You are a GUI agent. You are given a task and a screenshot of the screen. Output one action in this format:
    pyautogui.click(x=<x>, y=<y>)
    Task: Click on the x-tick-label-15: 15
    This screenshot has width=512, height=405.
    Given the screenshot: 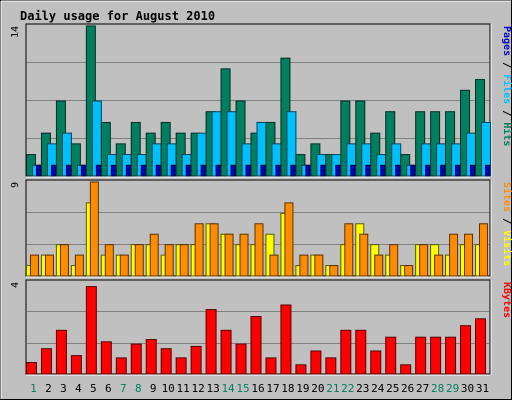 What is the action you would take?
    pyautogui.click(x=242, y=388)
    